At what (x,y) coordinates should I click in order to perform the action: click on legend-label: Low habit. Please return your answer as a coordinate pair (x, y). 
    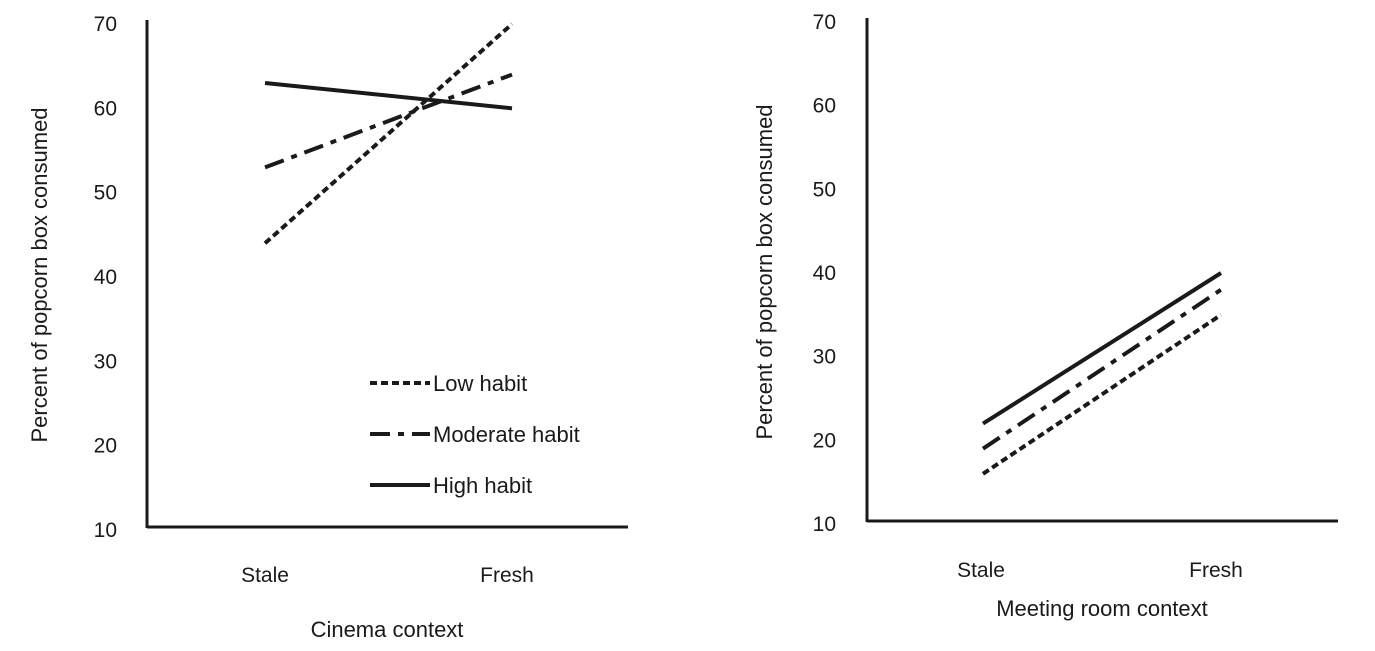
    Looking at the image, I should click on (480, 383).